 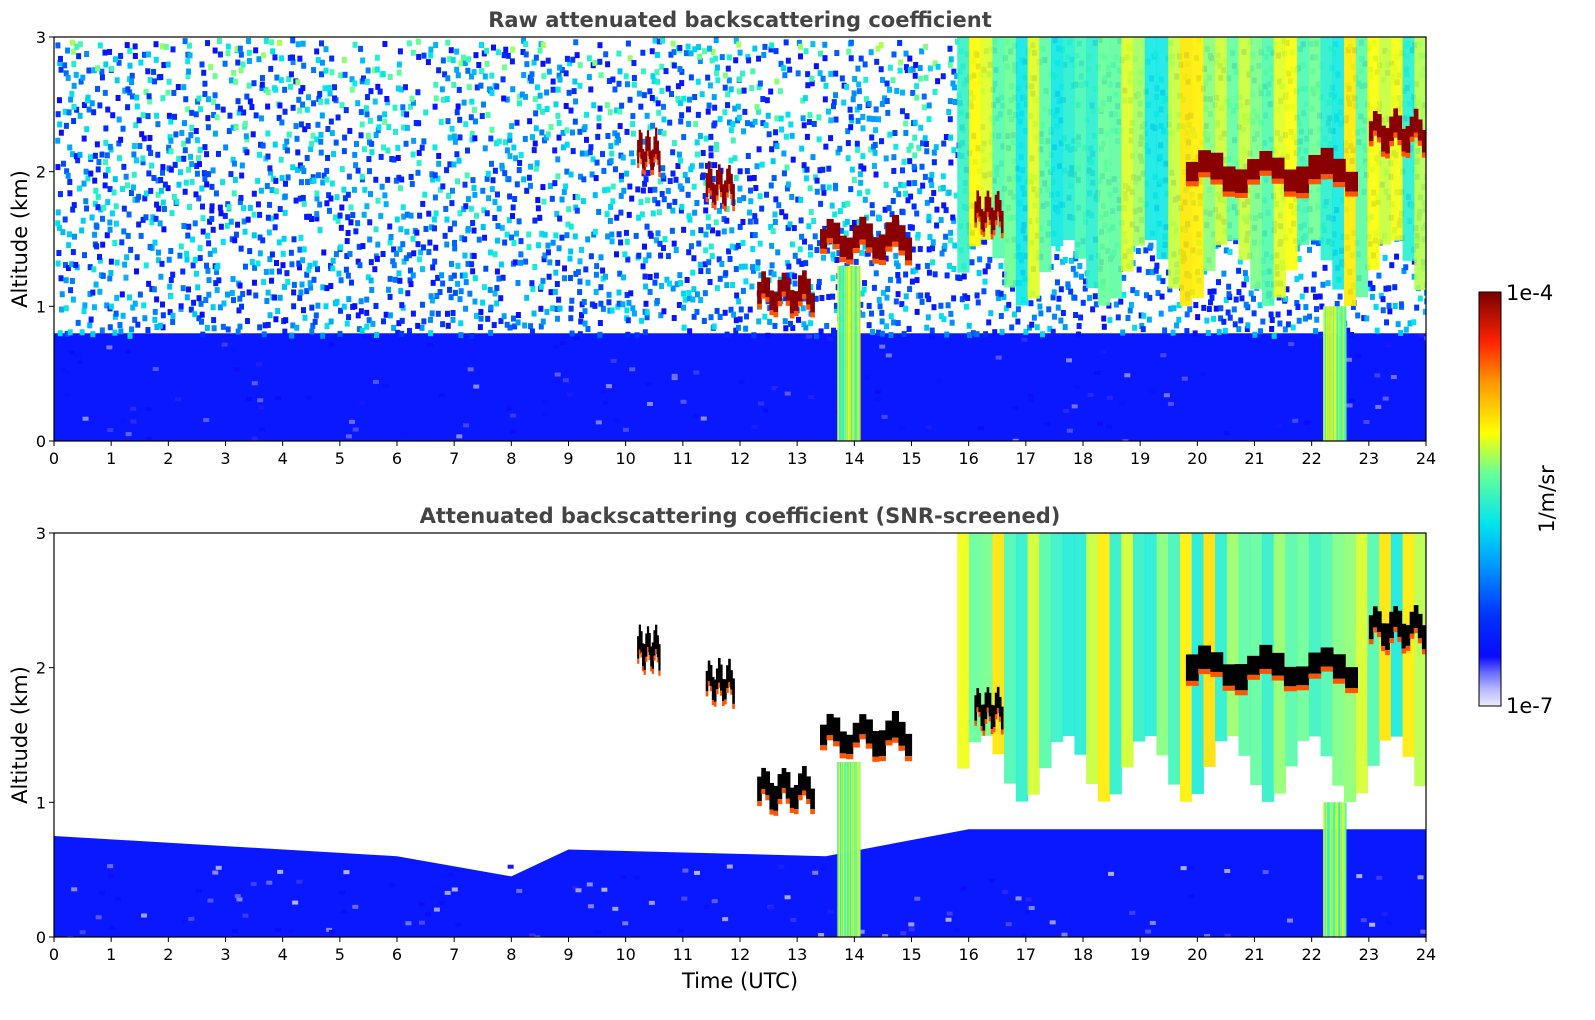 What do you see at coordinates (1022, 667) in the screenshot?
I see `plume-column` at bounding box center [1022, 667].